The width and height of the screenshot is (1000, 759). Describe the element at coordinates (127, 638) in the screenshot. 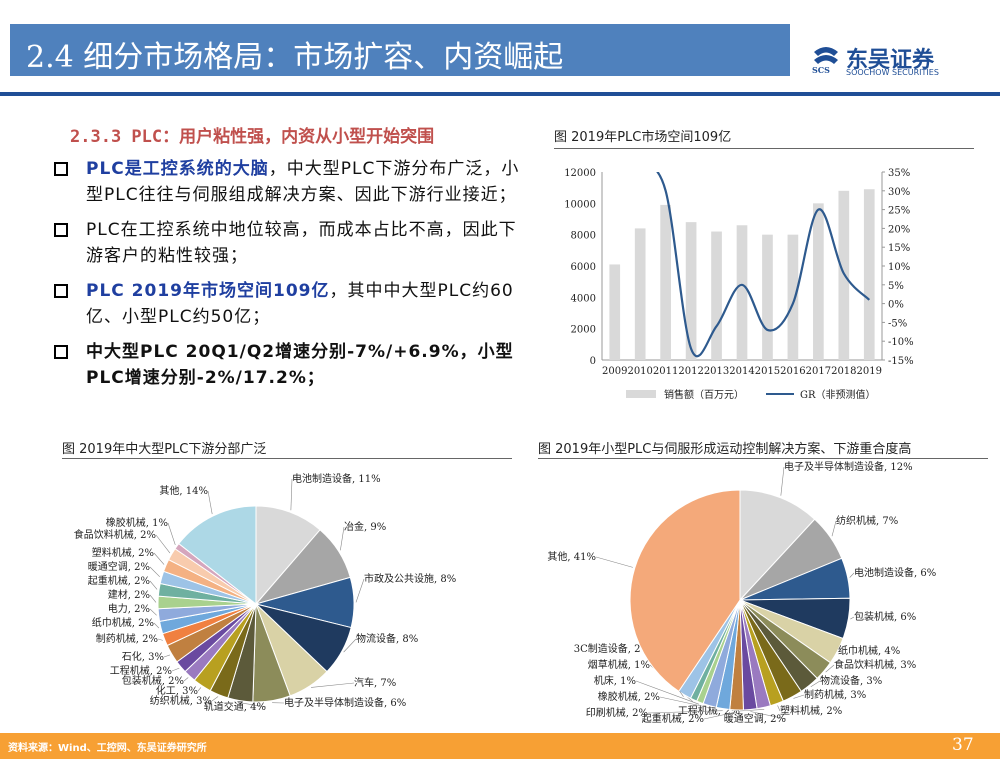

I see `pie-label: 制药机械, 2%` at that location.